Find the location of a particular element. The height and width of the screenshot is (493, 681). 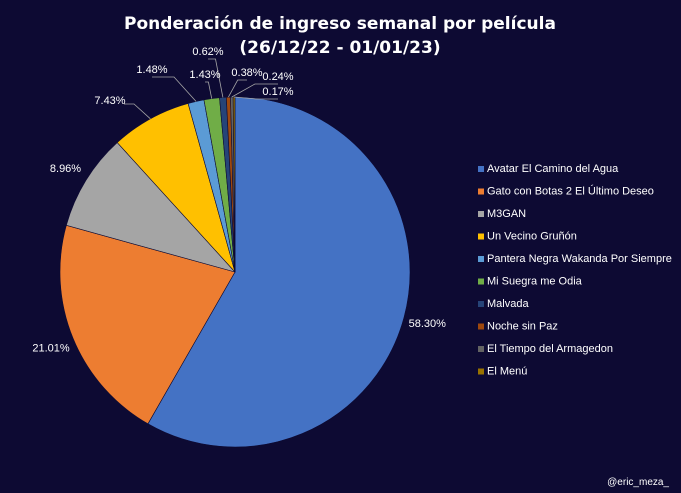

legend-item-pantera-negra-wakanda-por-siempre: Pantera Negra Wakanda Por Siempre is located at coordinates (575, 259).